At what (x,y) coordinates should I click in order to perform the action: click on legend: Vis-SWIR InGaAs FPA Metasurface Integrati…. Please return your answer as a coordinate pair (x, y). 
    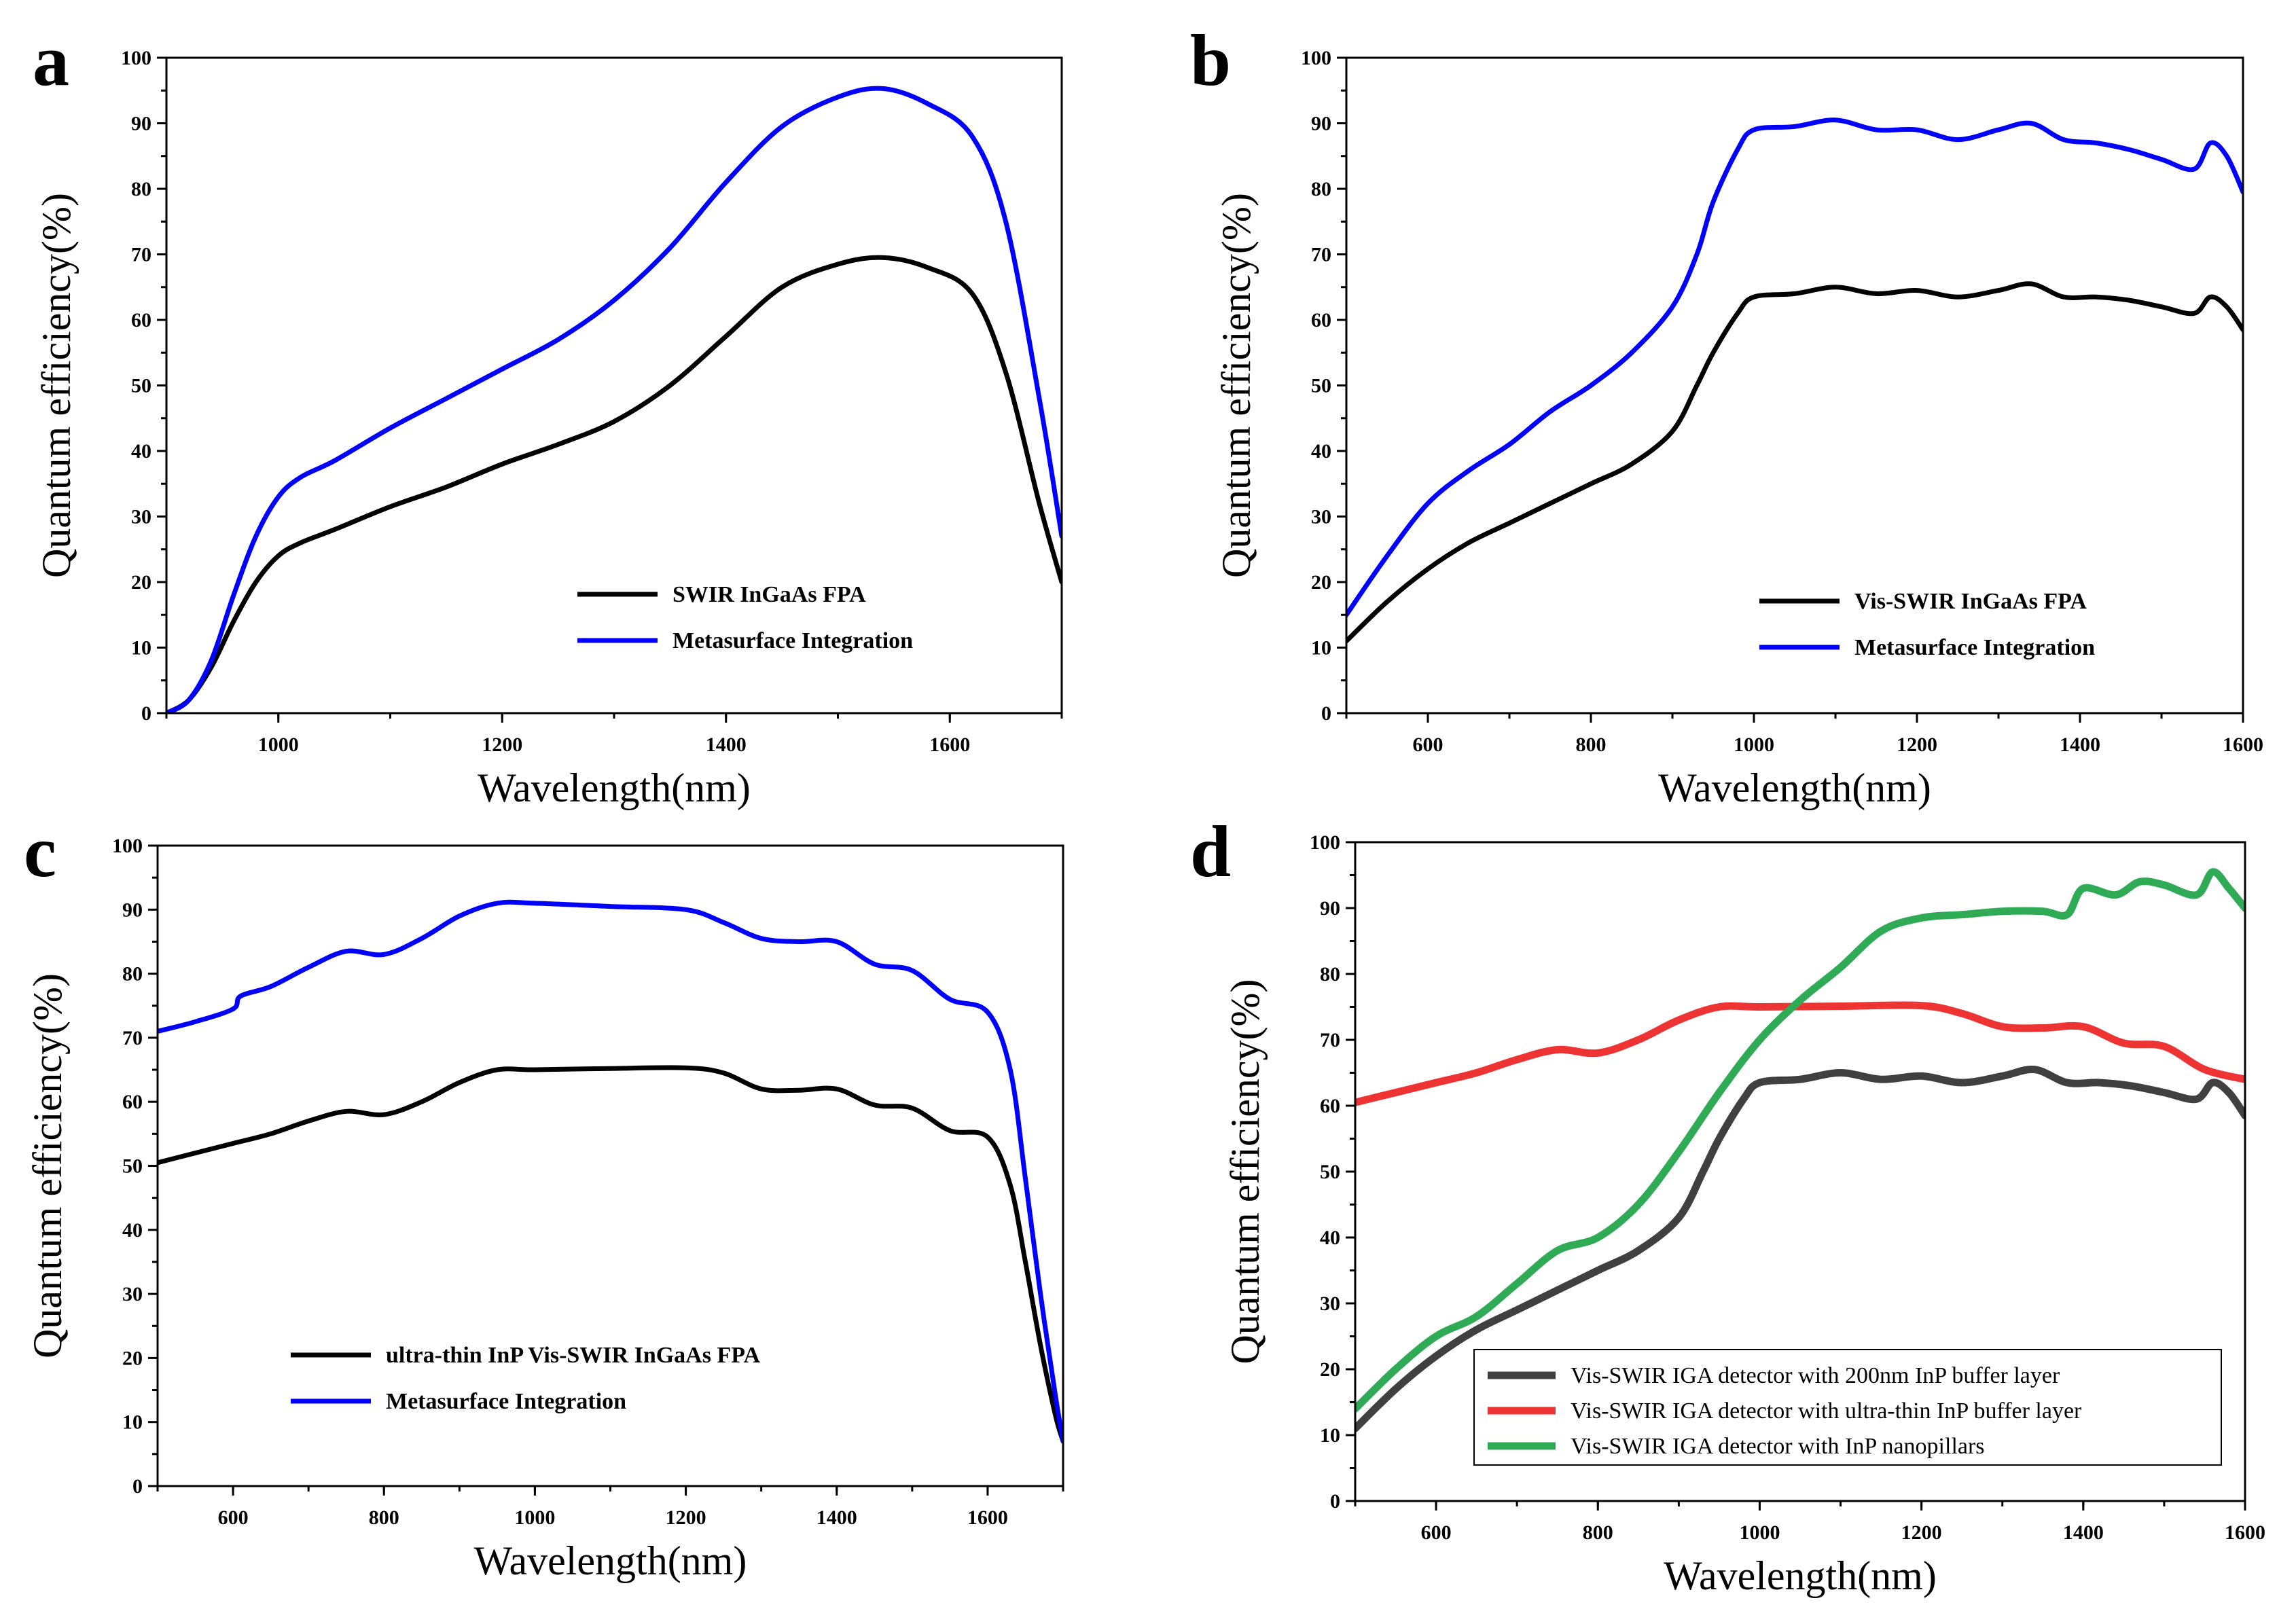
    Looking at the image, I should click on (1927, 624).